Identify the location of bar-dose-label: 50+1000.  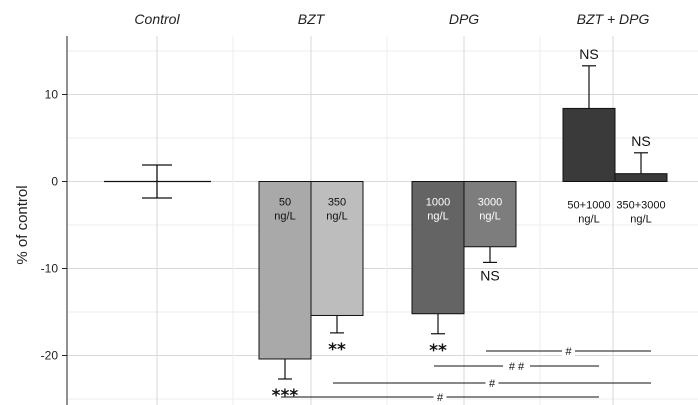
(588, 206).